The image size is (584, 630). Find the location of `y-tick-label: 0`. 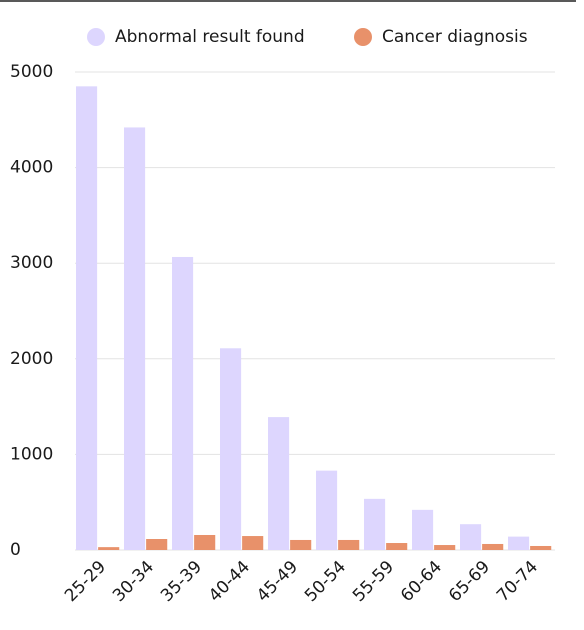

y-tick-label: 0 is located at coordinates (15, 550).